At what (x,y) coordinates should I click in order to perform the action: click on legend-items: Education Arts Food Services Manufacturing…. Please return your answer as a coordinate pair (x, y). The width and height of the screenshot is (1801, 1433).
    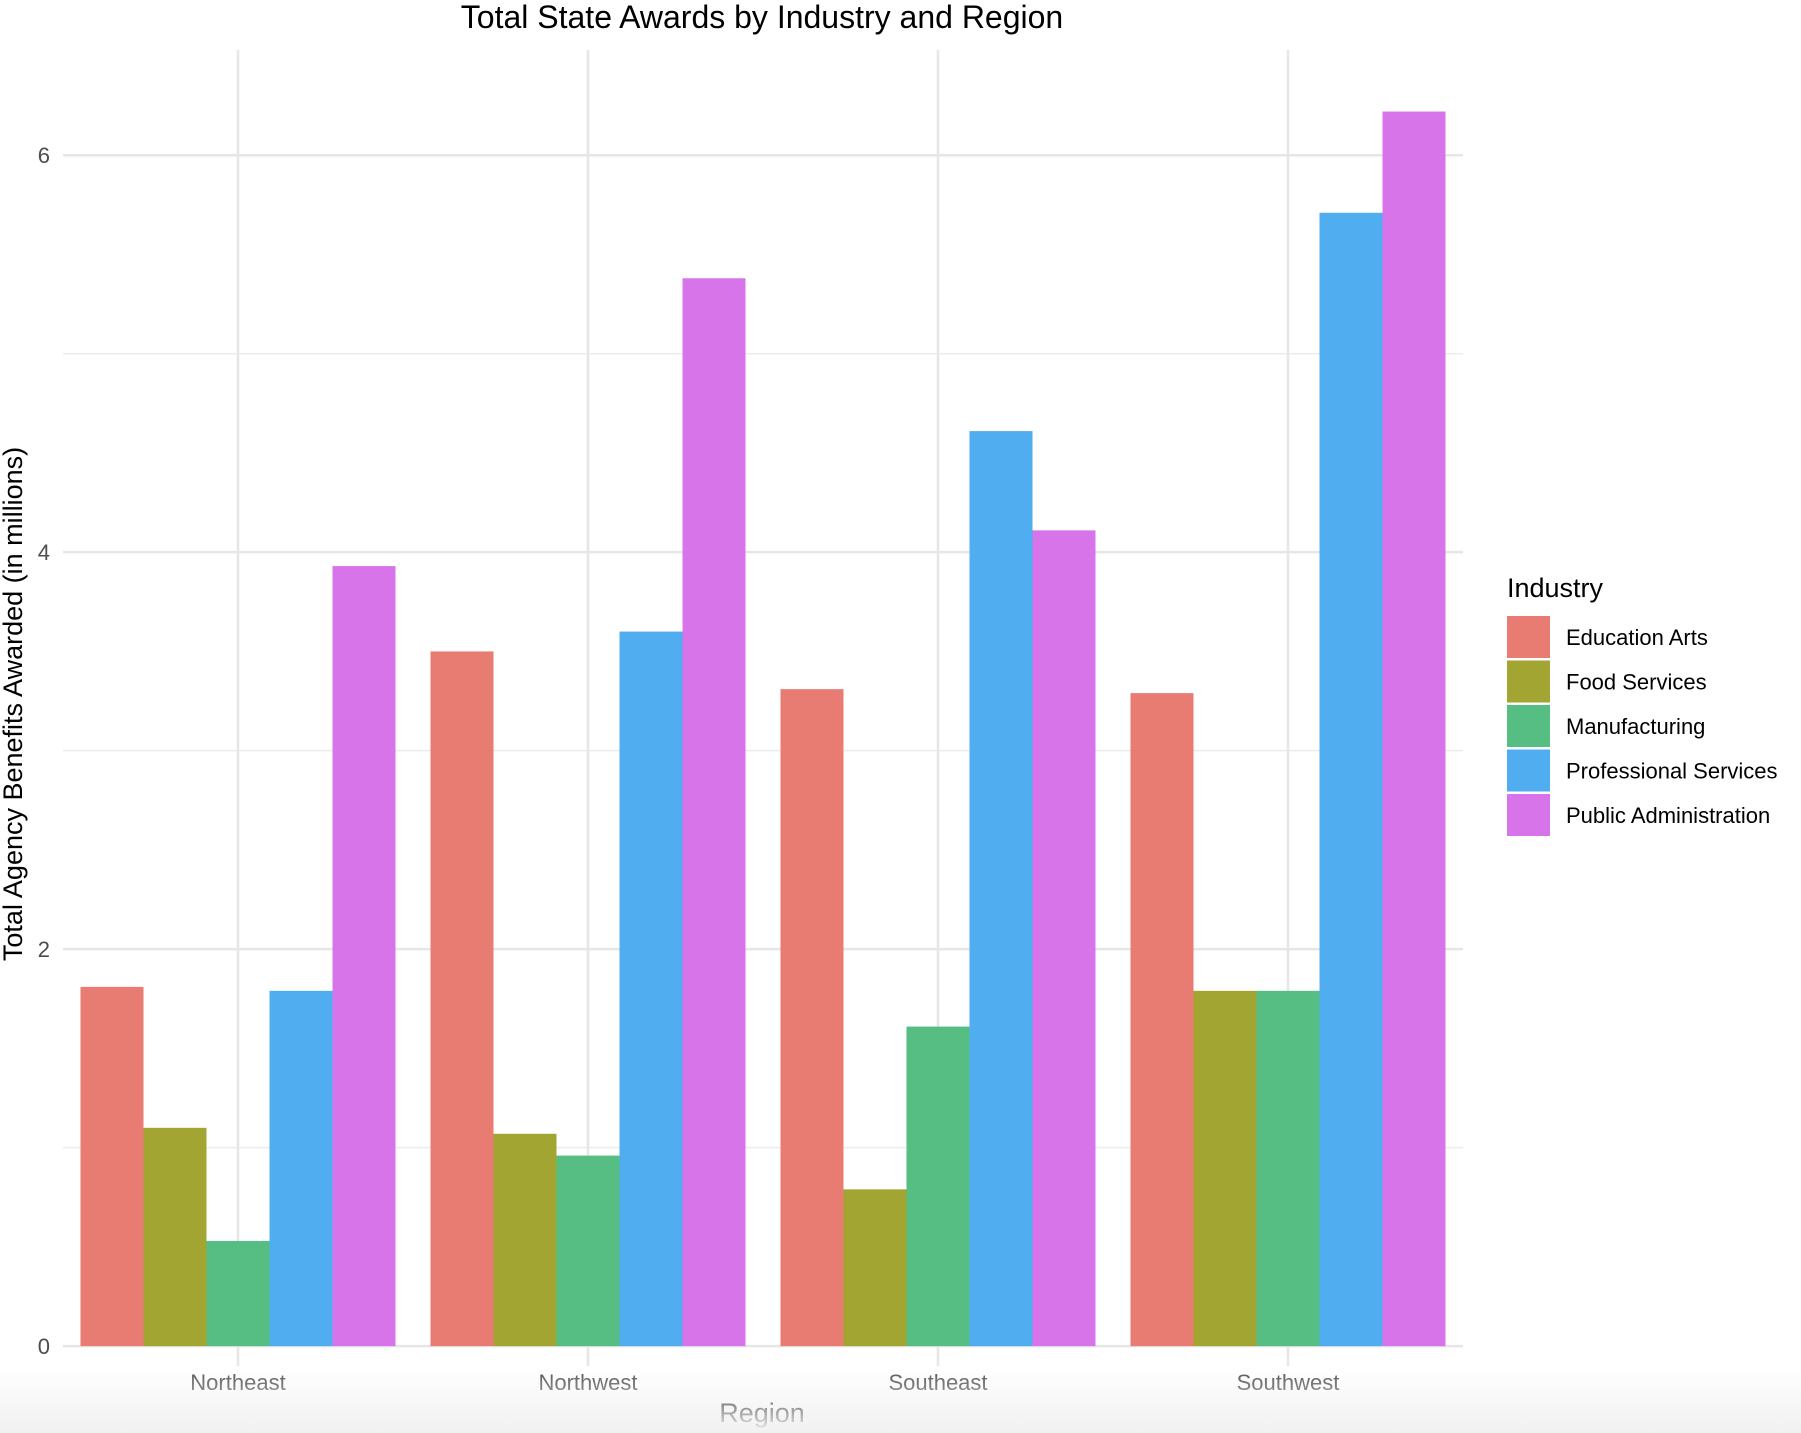
    Looking at the image, I should click on (1642, 726).